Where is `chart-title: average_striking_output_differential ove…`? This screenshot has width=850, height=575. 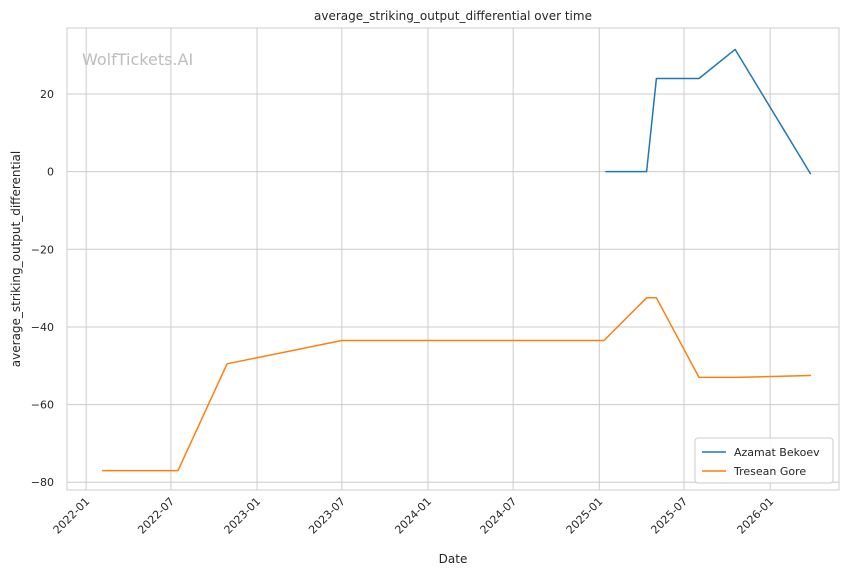
chart-title: average_striking_output_differential ove… is located at coordinates (453, 16).